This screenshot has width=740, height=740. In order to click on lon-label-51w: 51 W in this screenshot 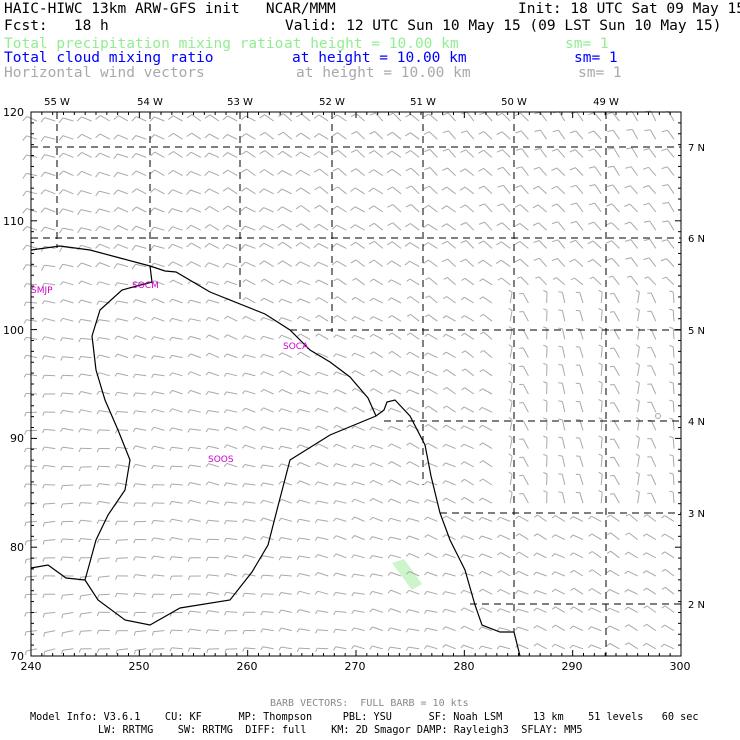, I will do `click(423, 102)`.